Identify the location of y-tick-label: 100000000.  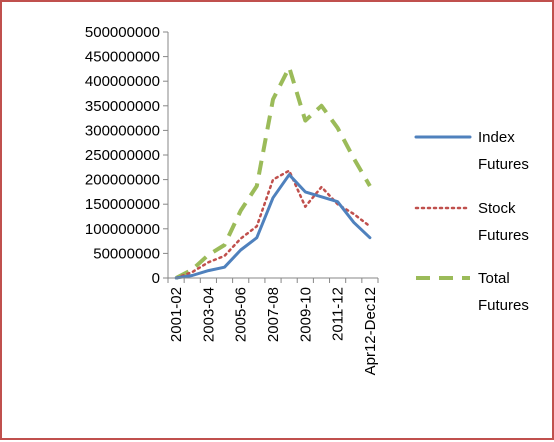
(122, 229).